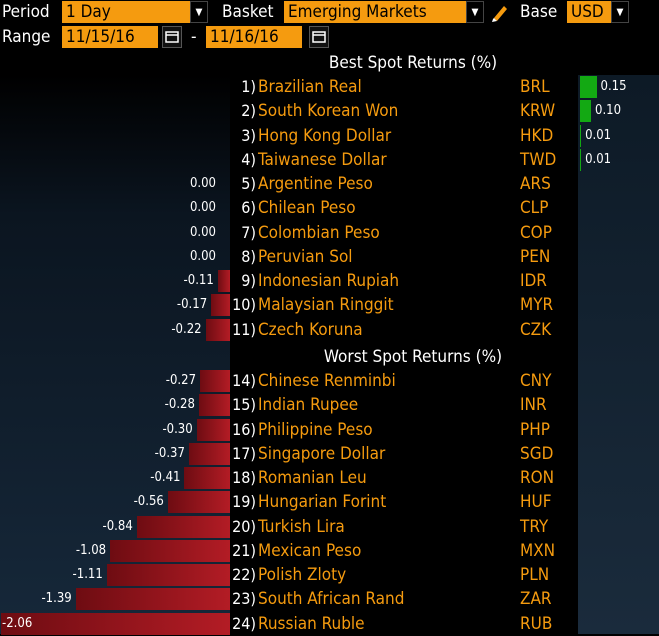  I want to click on currency-name: Brazilian Real, so click(310, 87).